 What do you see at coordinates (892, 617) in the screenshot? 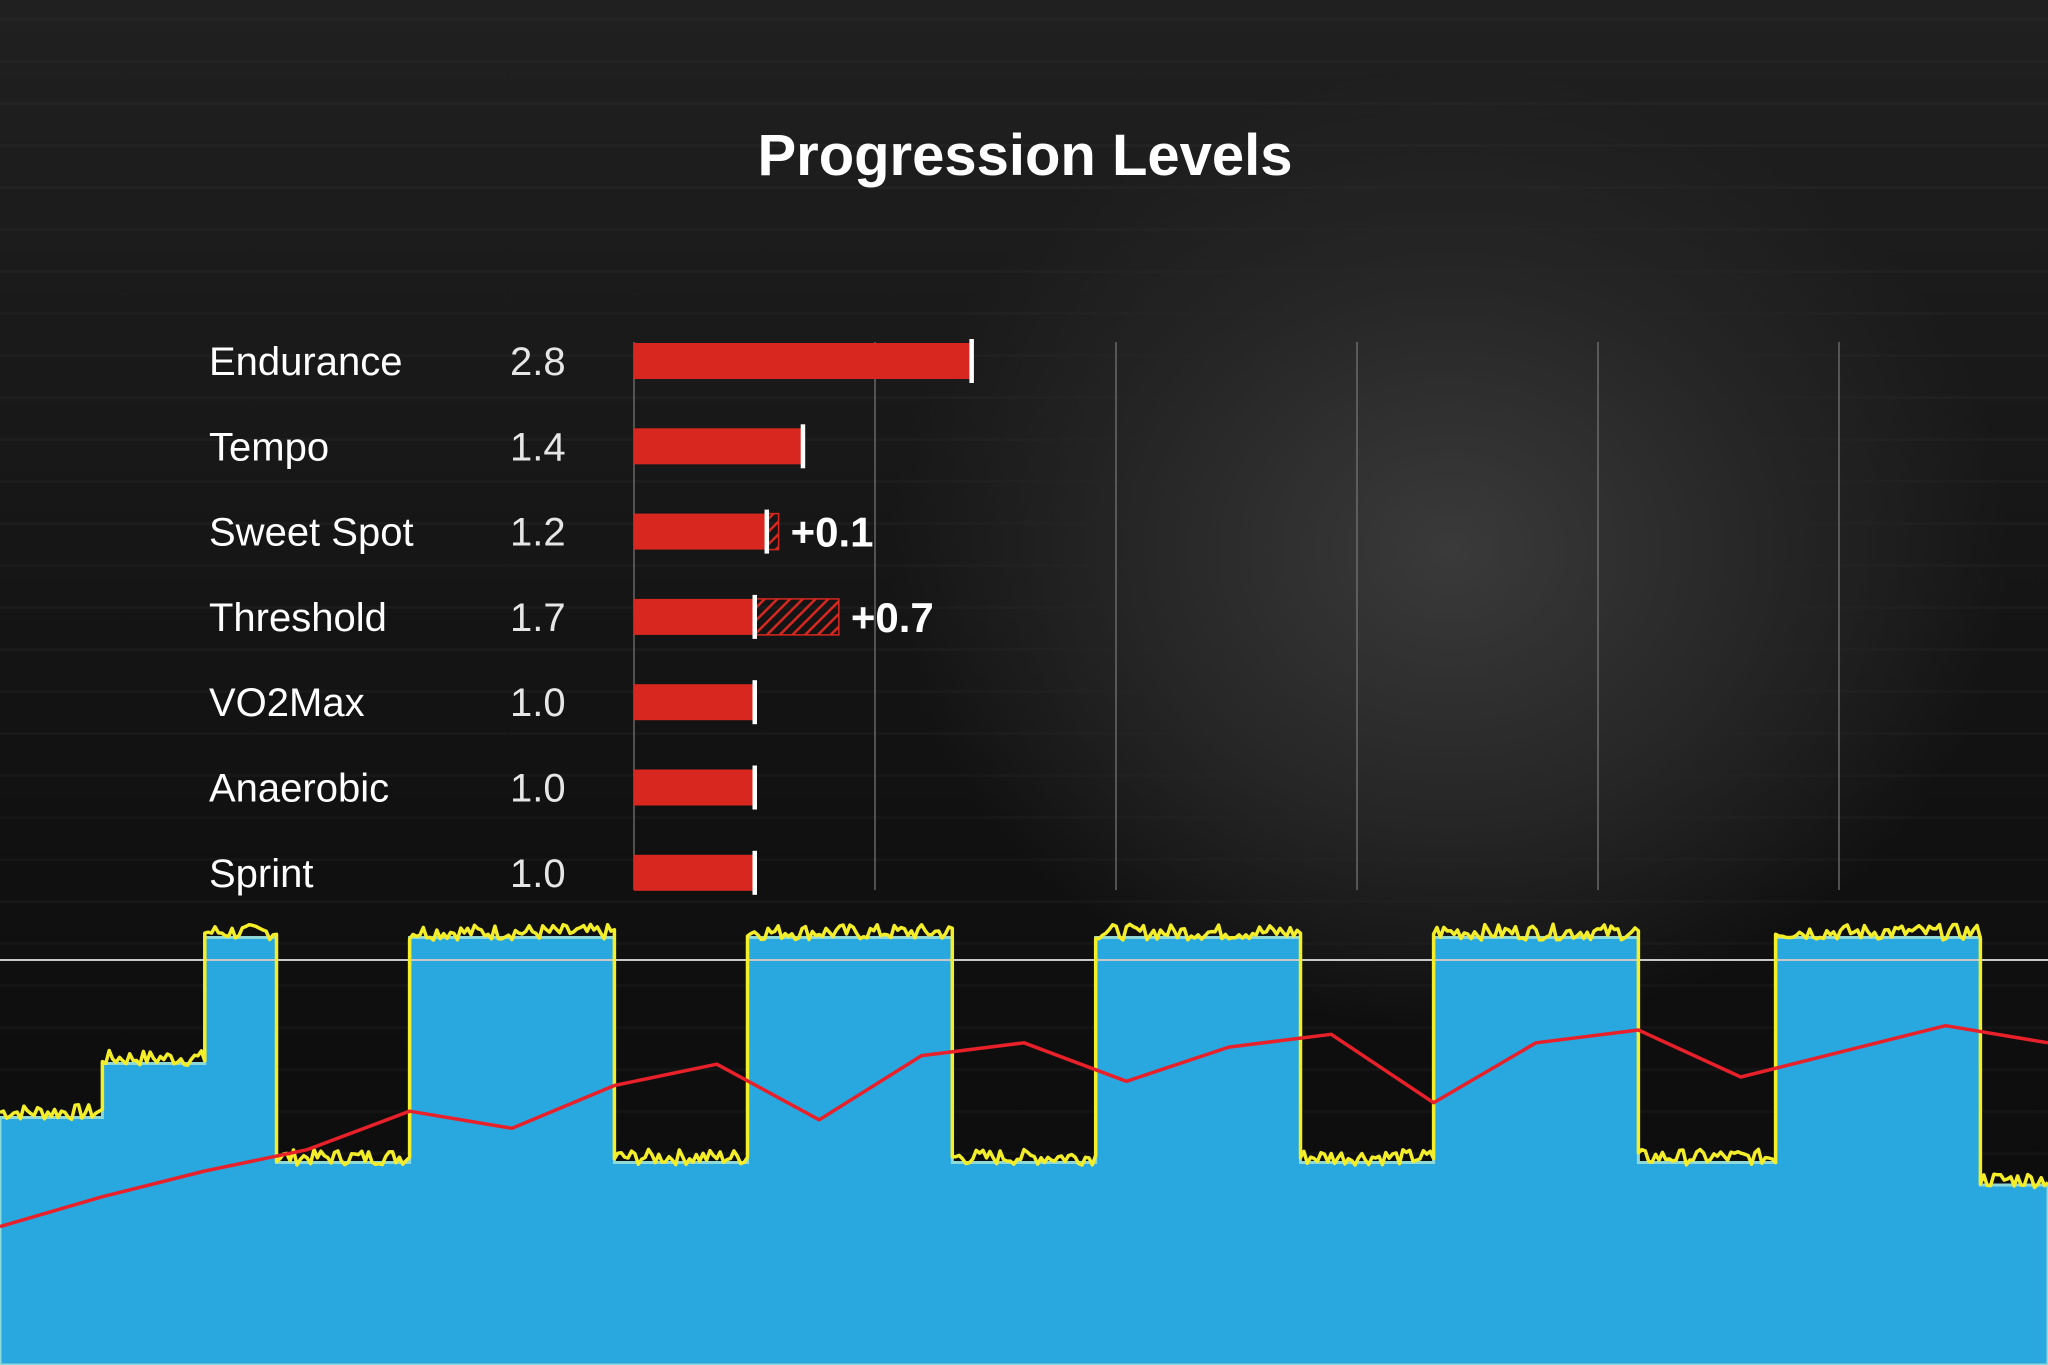
I see `delta-label: +0.7` at bounding box center [892, 617].